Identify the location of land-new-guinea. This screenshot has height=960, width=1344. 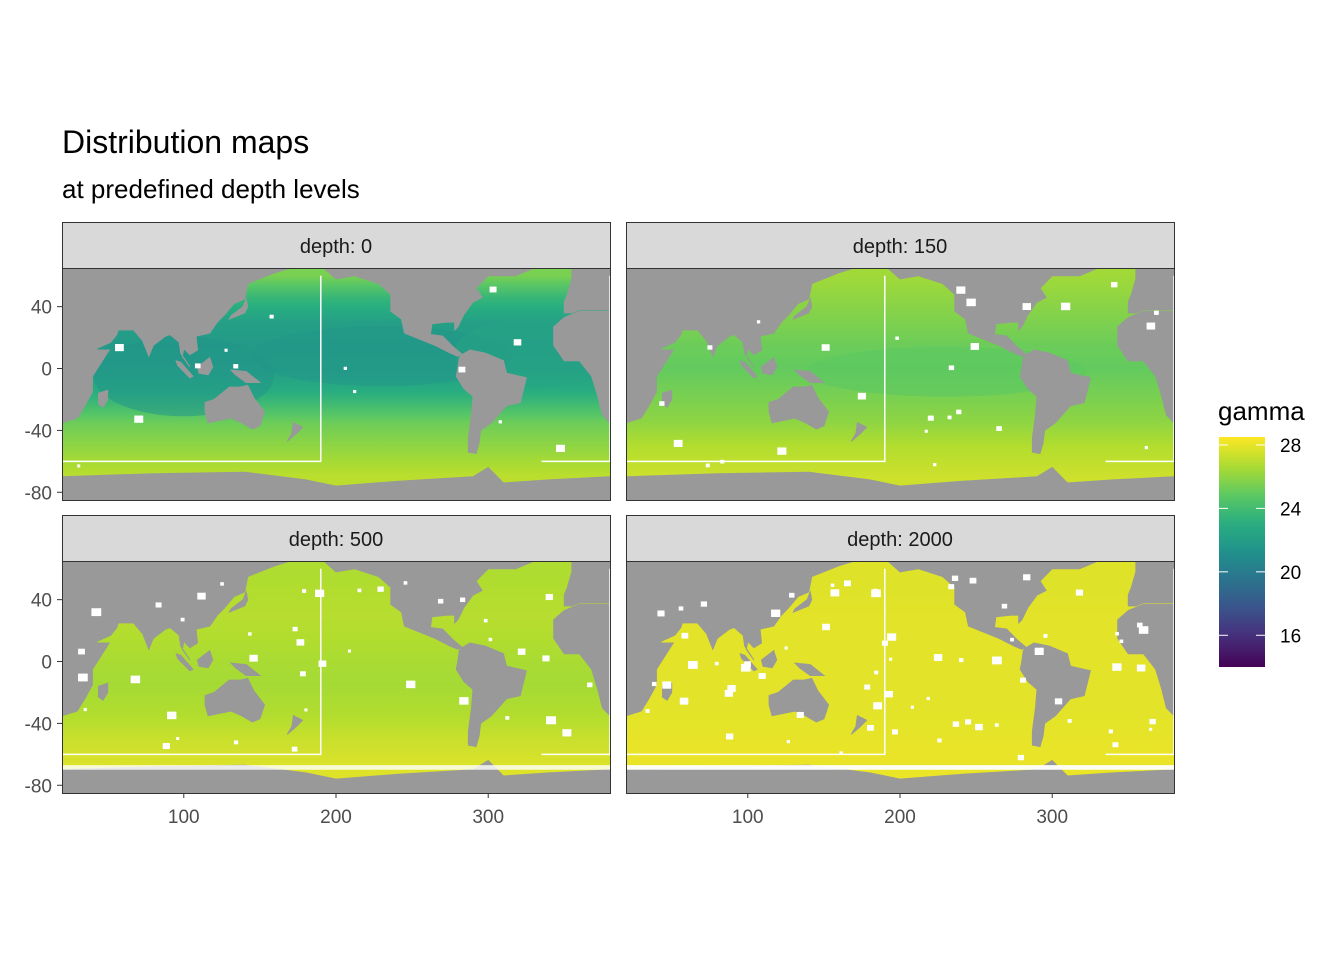
(809, 669).